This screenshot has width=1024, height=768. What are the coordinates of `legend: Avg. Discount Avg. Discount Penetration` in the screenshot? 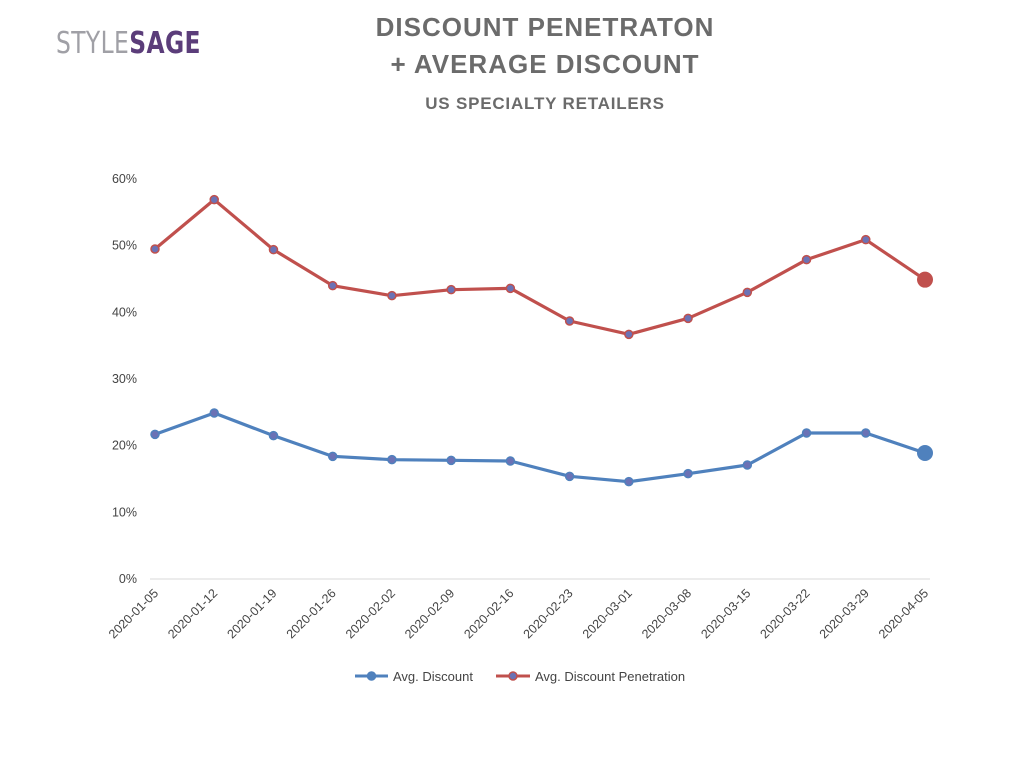 It's located at (520, 676).